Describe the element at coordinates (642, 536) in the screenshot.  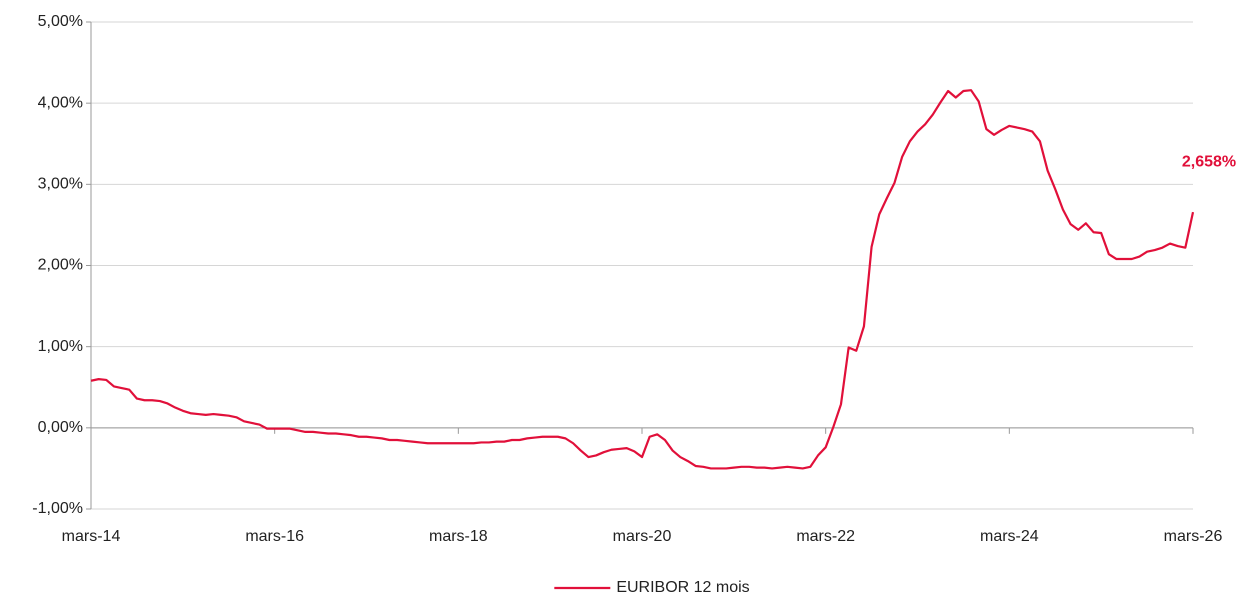
I see `x-tick-label: mars-20` at that location.